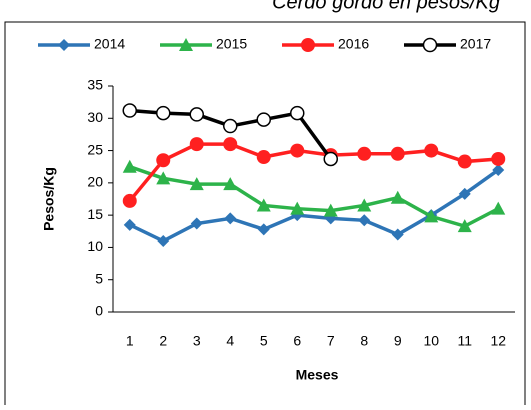 Image resolution: width=531 pixels, height=410 pixels. Describe the element at coordinates (297, 341) in the screenshot. I see `x-tick-label: 6` at that location.